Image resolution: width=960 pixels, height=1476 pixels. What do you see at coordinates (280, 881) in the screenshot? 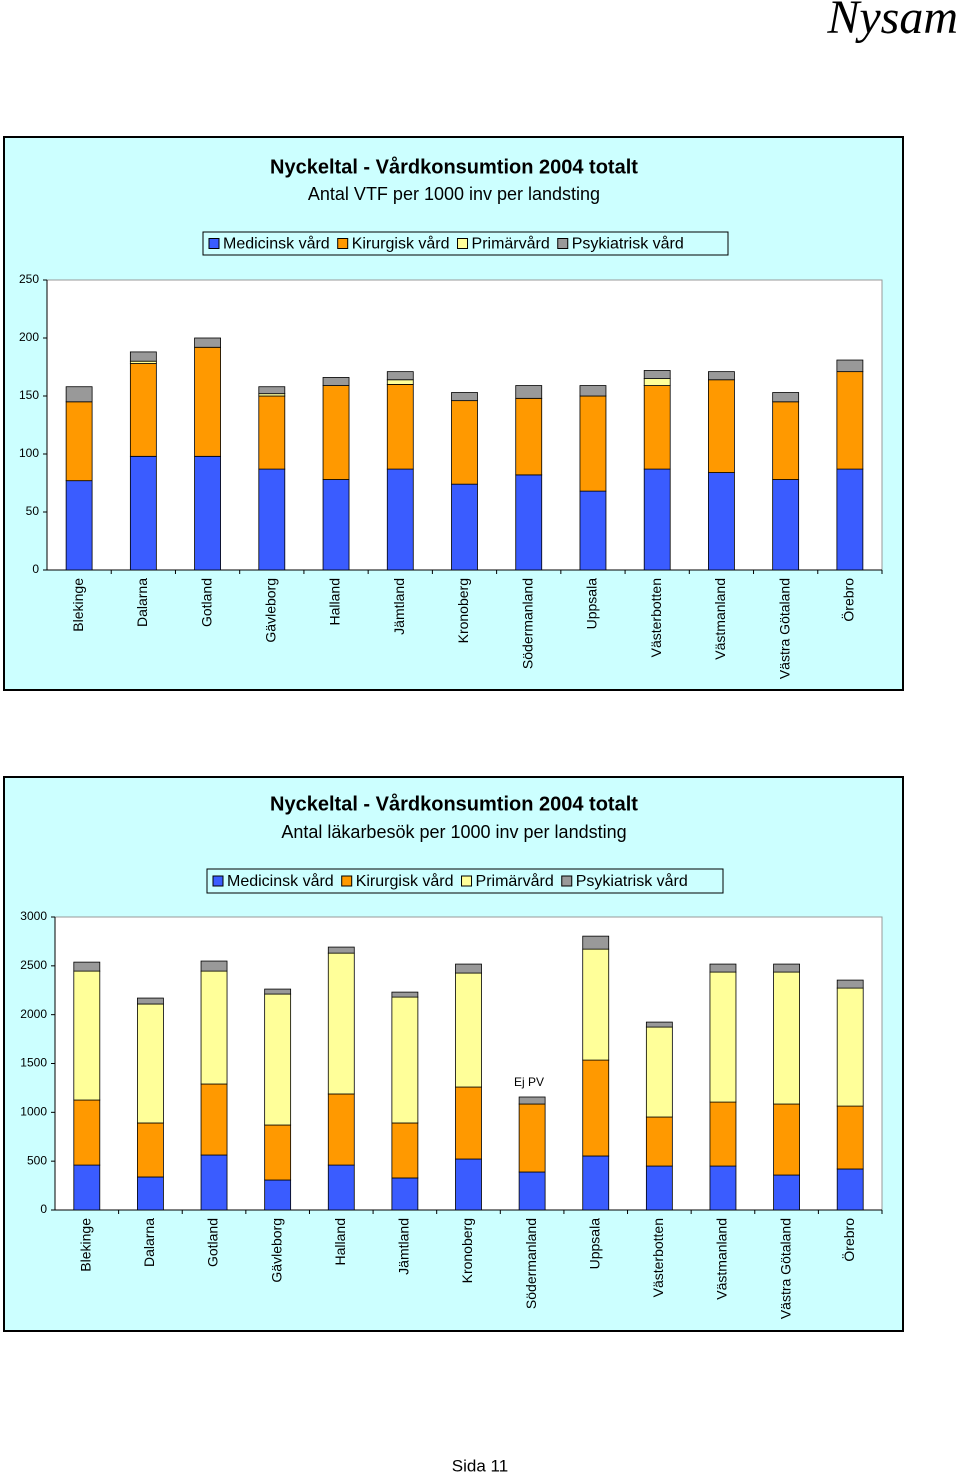
I see `legend-label: Medicinsk vård` at bounding box center [280, 881].